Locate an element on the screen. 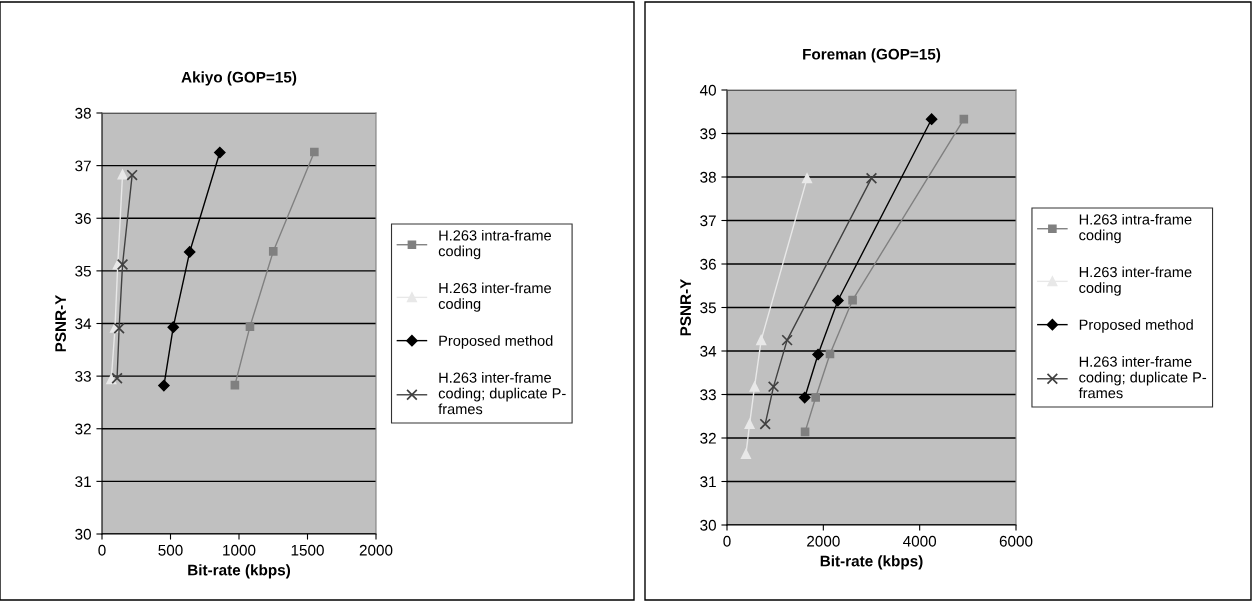  y-tick-label: 39 is located at coordinates (708, 134).